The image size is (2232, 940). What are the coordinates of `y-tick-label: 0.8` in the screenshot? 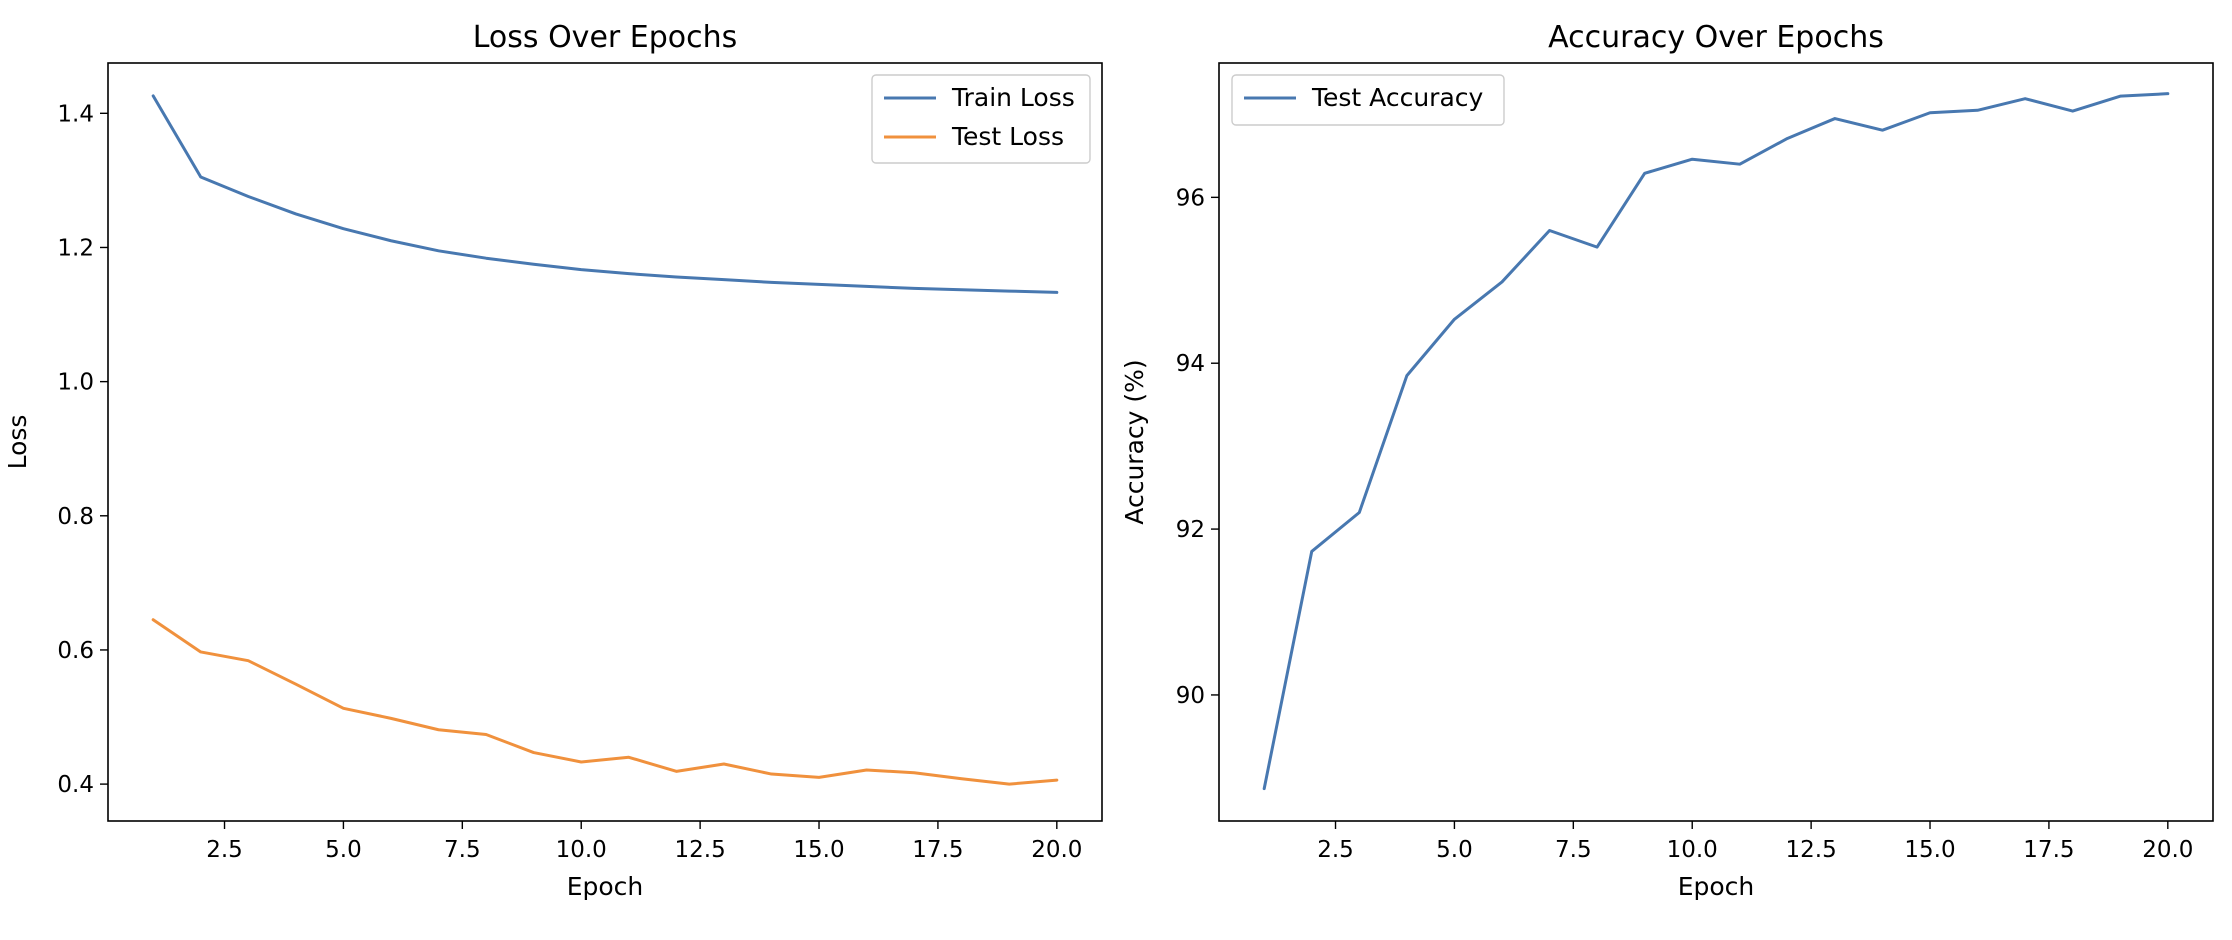 It's located at (75, 517).